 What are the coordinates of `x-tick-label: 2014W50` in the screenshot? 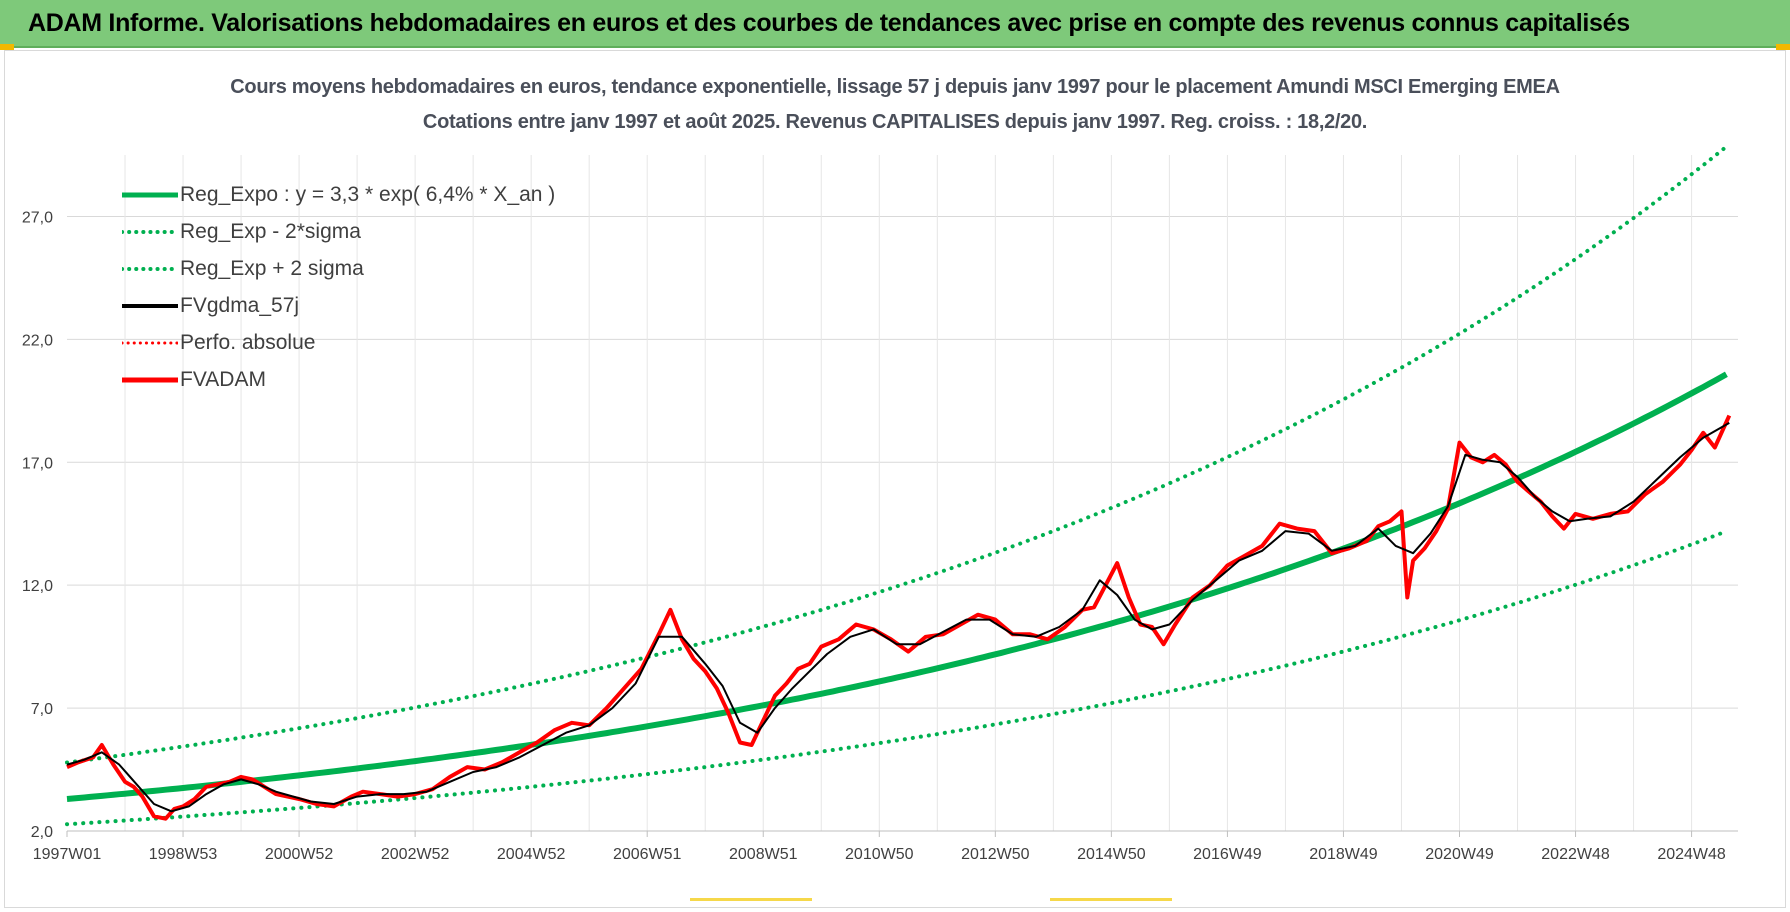 It's located at (1111, 854).